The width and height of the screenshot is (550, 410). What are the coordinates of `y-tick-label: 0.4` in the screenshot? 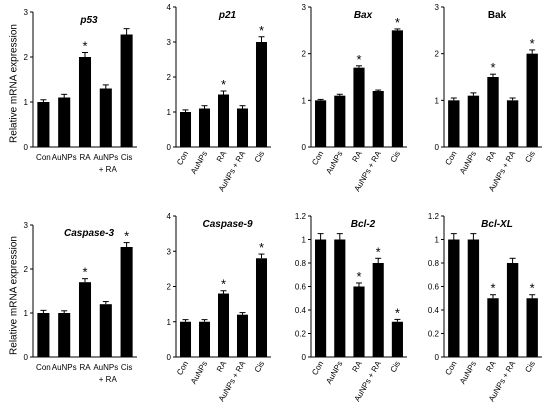 It's located at (434, 310).